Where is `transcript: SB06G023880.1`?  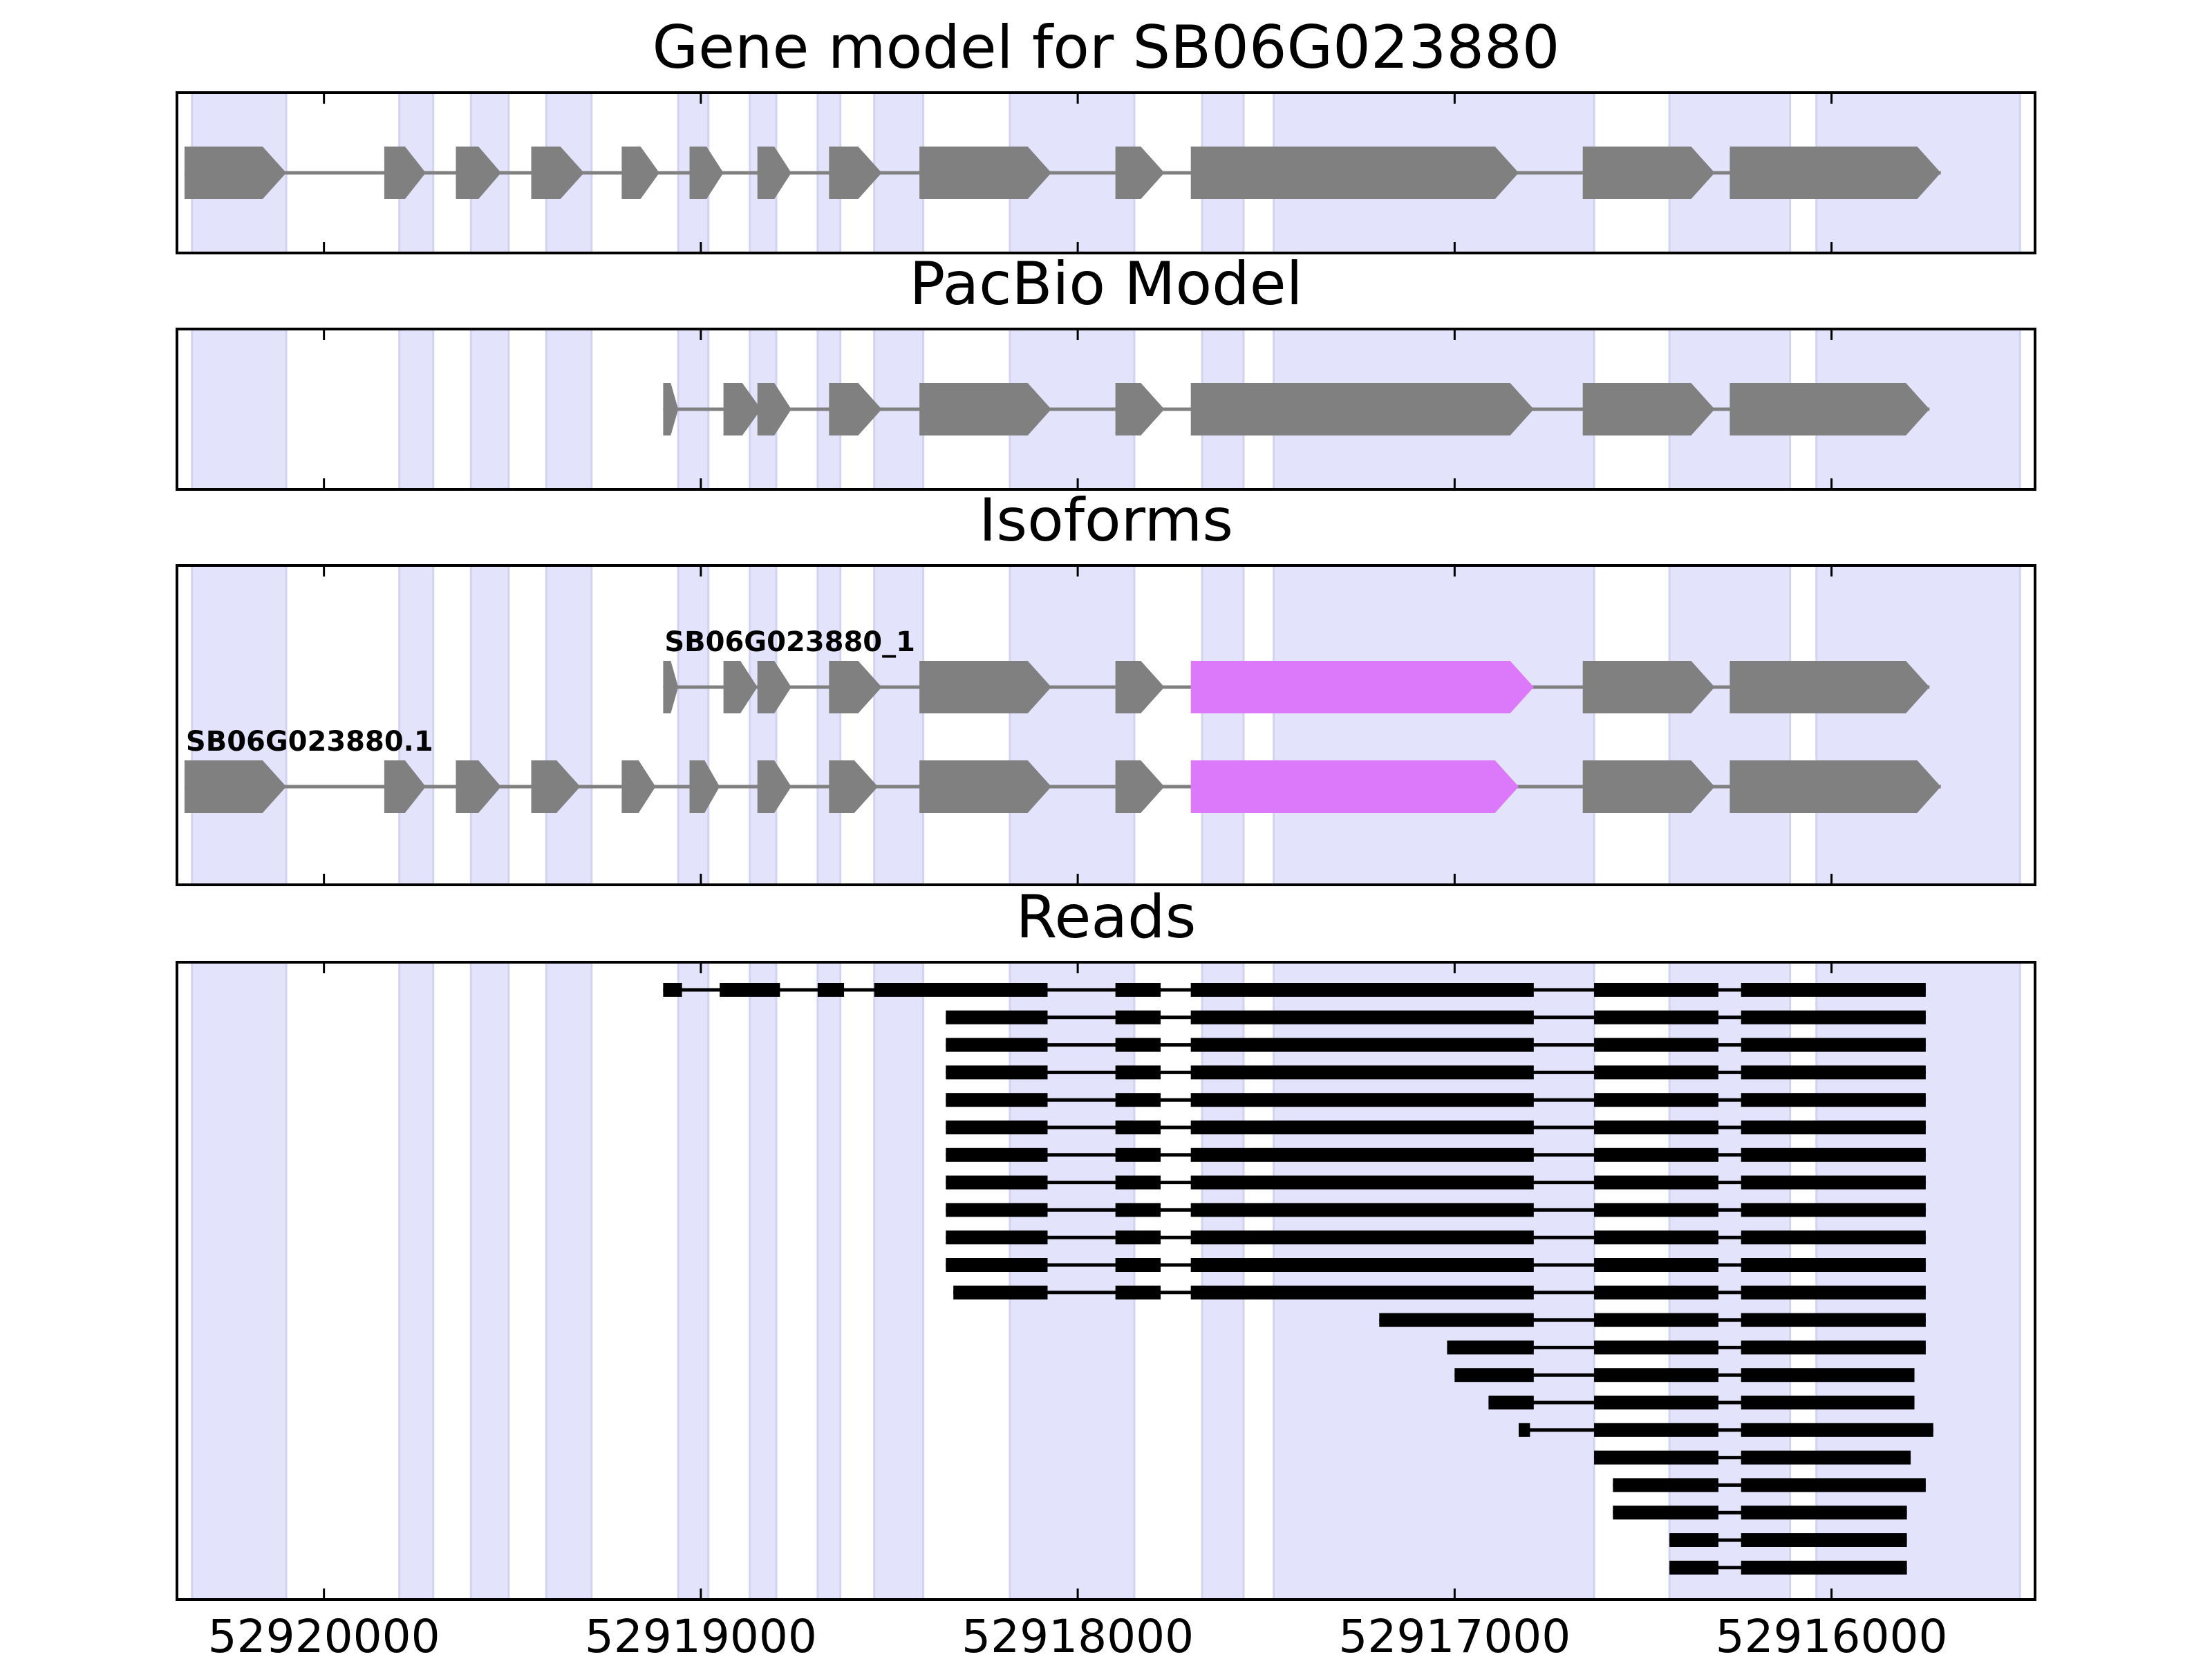 transcript: SB06G023880.1 is located at coordinates (1063, 770).